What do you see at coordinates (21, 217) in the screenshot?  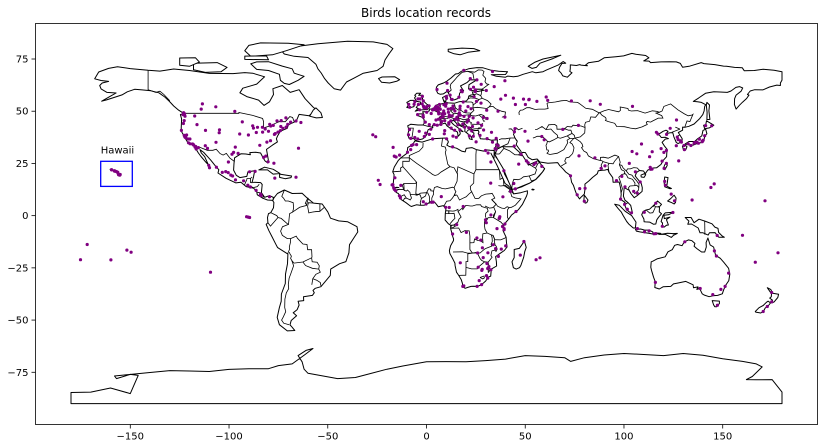 I see `y-axis-ticks: −75 −50 −25 0 25 50 75` at bounding box center [21, 217].